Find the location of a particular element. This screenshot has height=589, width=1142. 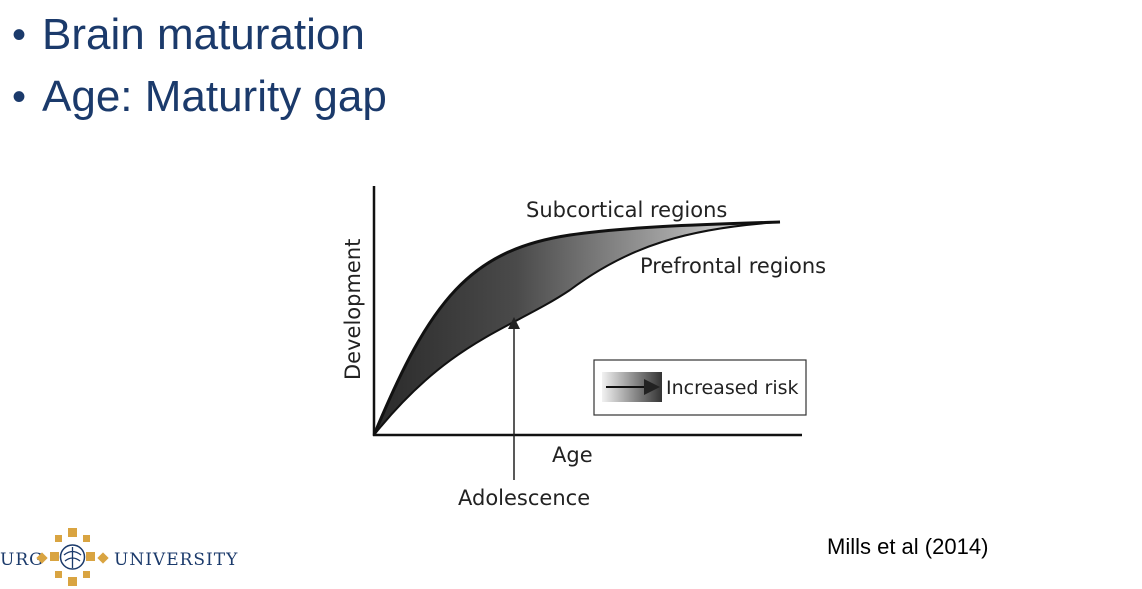

subcortical-curve is located at coordinates (576, 328).